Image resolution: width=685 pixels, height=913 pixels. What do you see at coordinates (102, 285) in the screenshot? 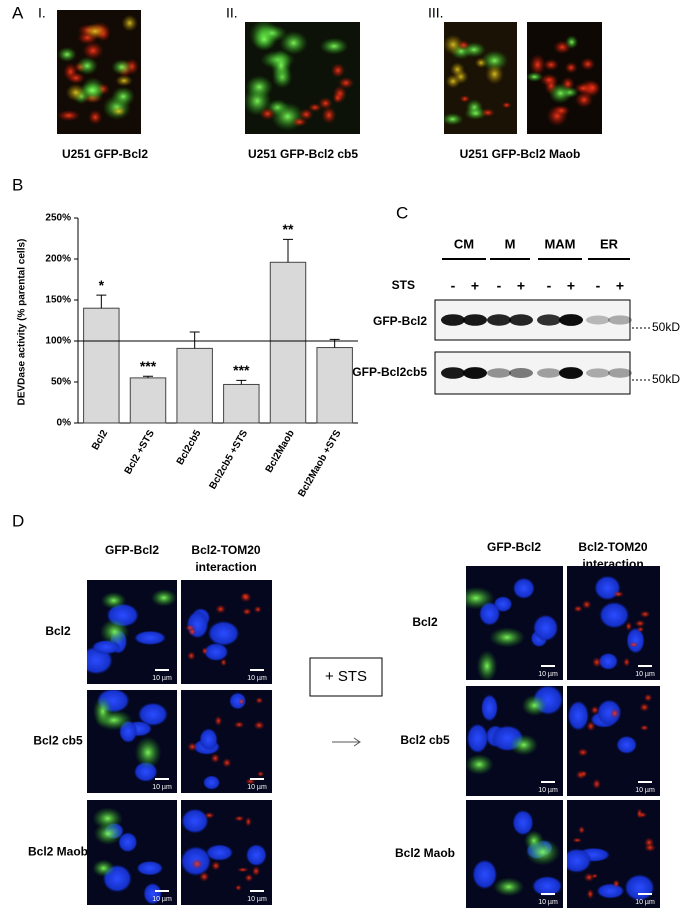
I see `significance: *` at bounding box center [102, 285].